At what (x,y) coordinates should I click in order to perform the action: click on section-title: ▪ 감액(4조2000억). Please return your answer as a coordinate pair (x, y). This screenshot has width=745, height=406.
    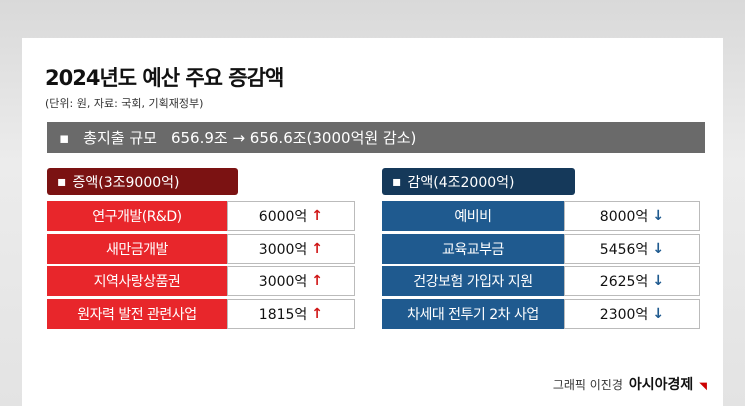
    Looking at the image, I should click on (478, 181).